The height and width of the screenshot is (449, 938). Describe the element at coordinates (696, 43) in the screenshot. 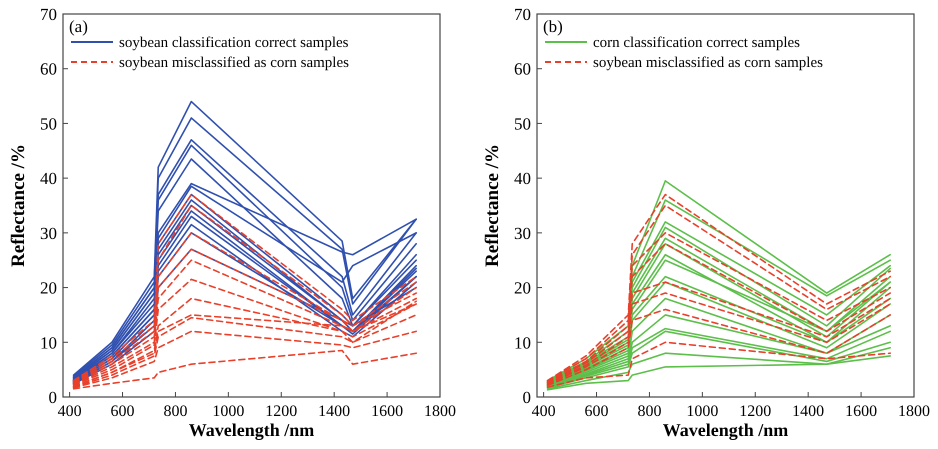

I see `legend-label: corn classification correct samples` at that location.